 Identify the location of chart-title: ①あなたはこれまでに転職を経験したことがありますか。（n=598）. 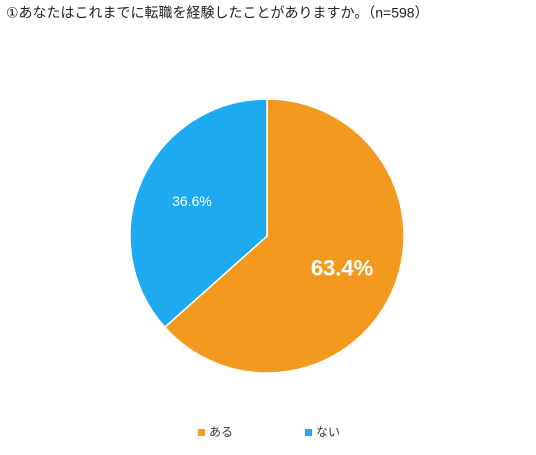
(217, 13).